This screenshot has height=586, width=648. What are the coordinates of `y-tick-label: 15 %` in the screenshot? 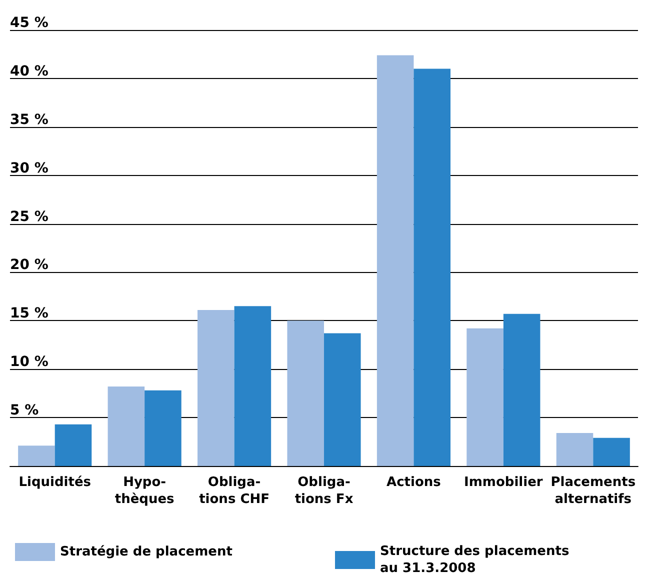 It's located at (29, 314).